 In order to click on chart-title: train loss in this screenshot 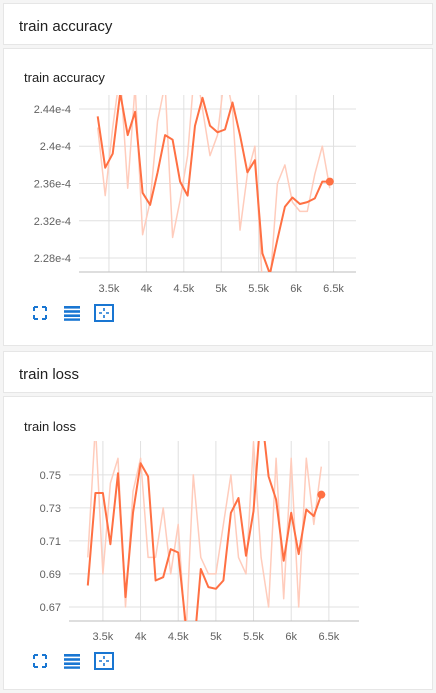, I will do `click(50, 426)`.